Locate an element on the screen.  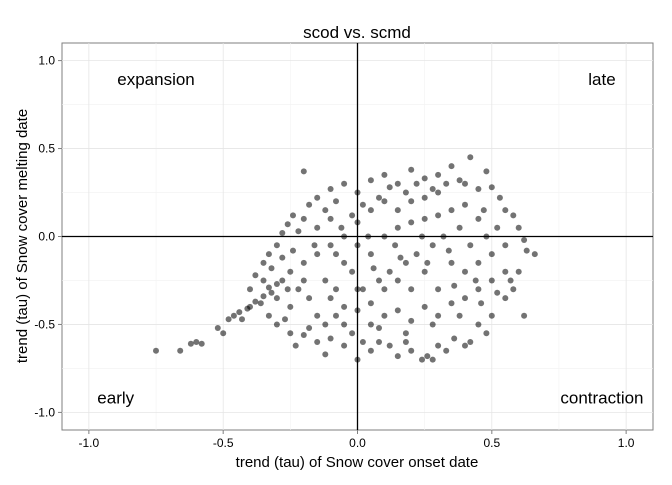
quadrant-label: expansion is located at coordinates (156, 79).